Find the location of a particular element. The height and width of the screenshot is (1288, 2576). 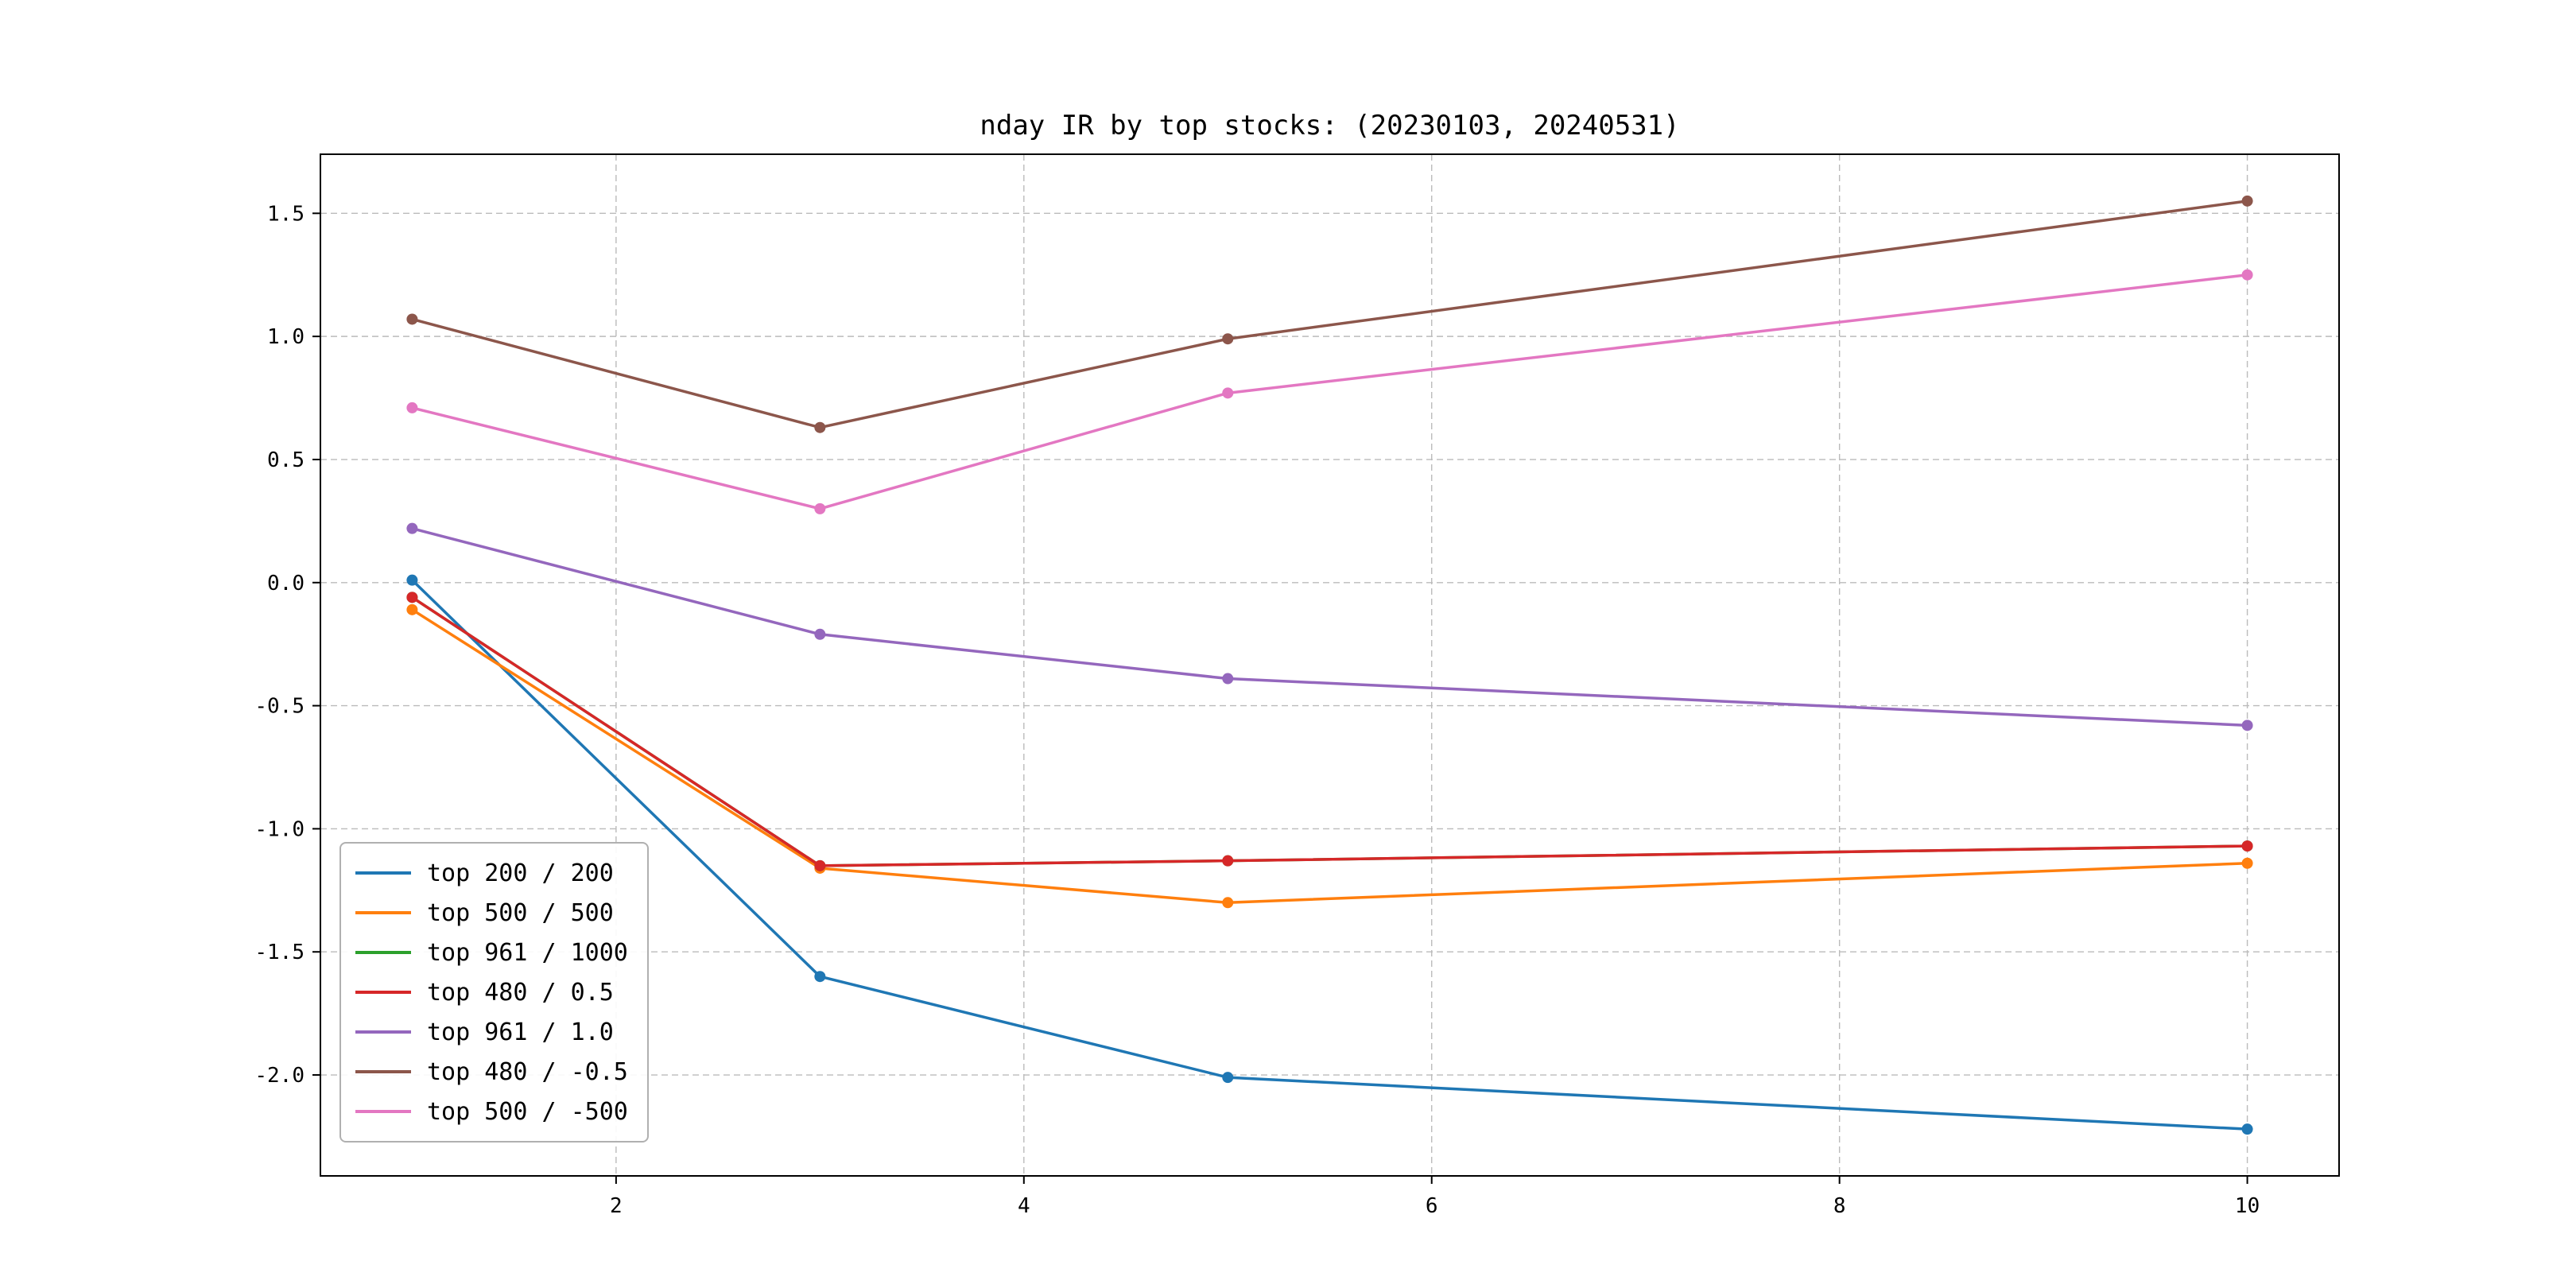

legend-item: top 480 / -0.5 is located at coordinates (492, 1072).